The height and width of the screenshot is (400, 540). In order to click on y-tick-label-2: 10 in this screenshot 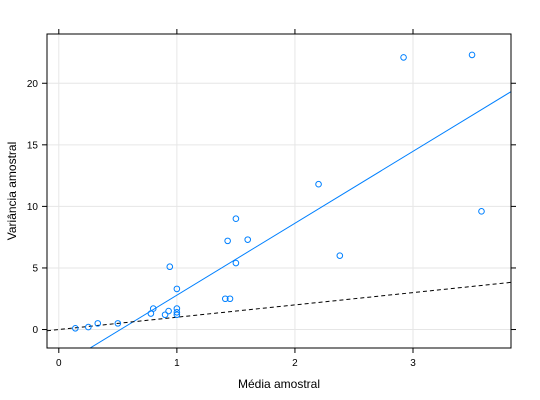, I will do `click(33, 207)`.